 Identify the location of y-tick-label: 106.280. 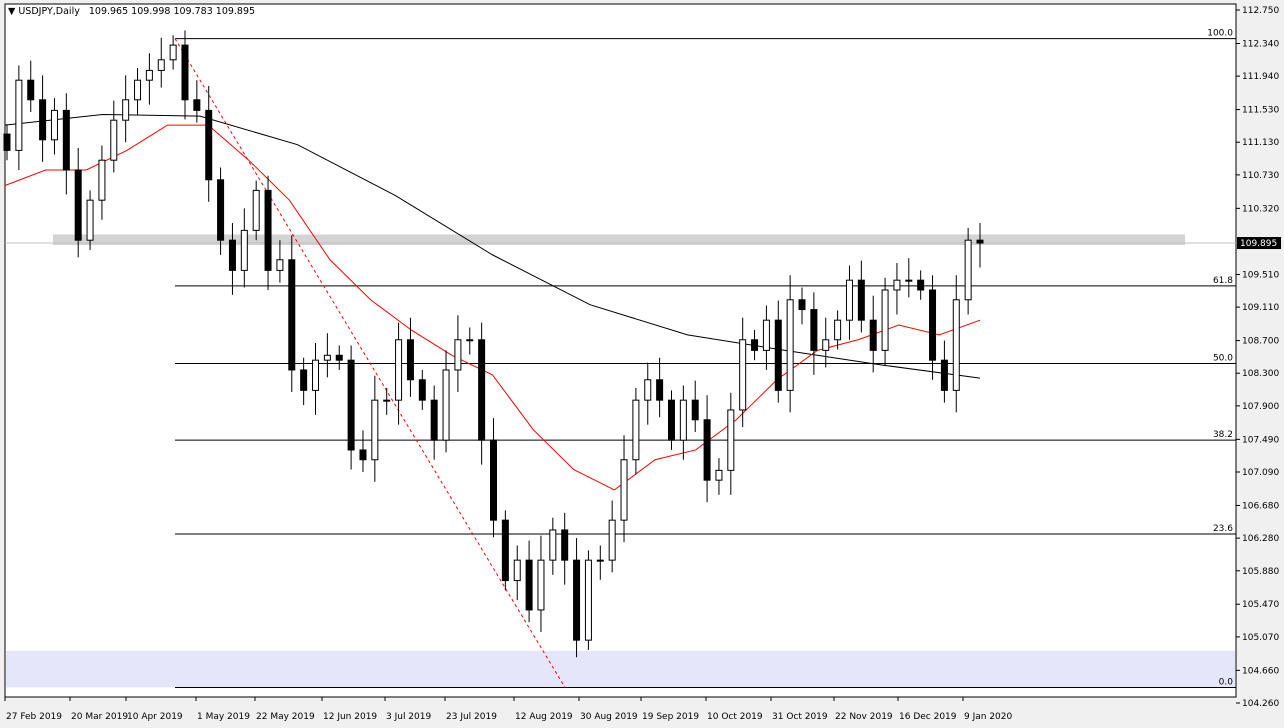
(1260, 539).